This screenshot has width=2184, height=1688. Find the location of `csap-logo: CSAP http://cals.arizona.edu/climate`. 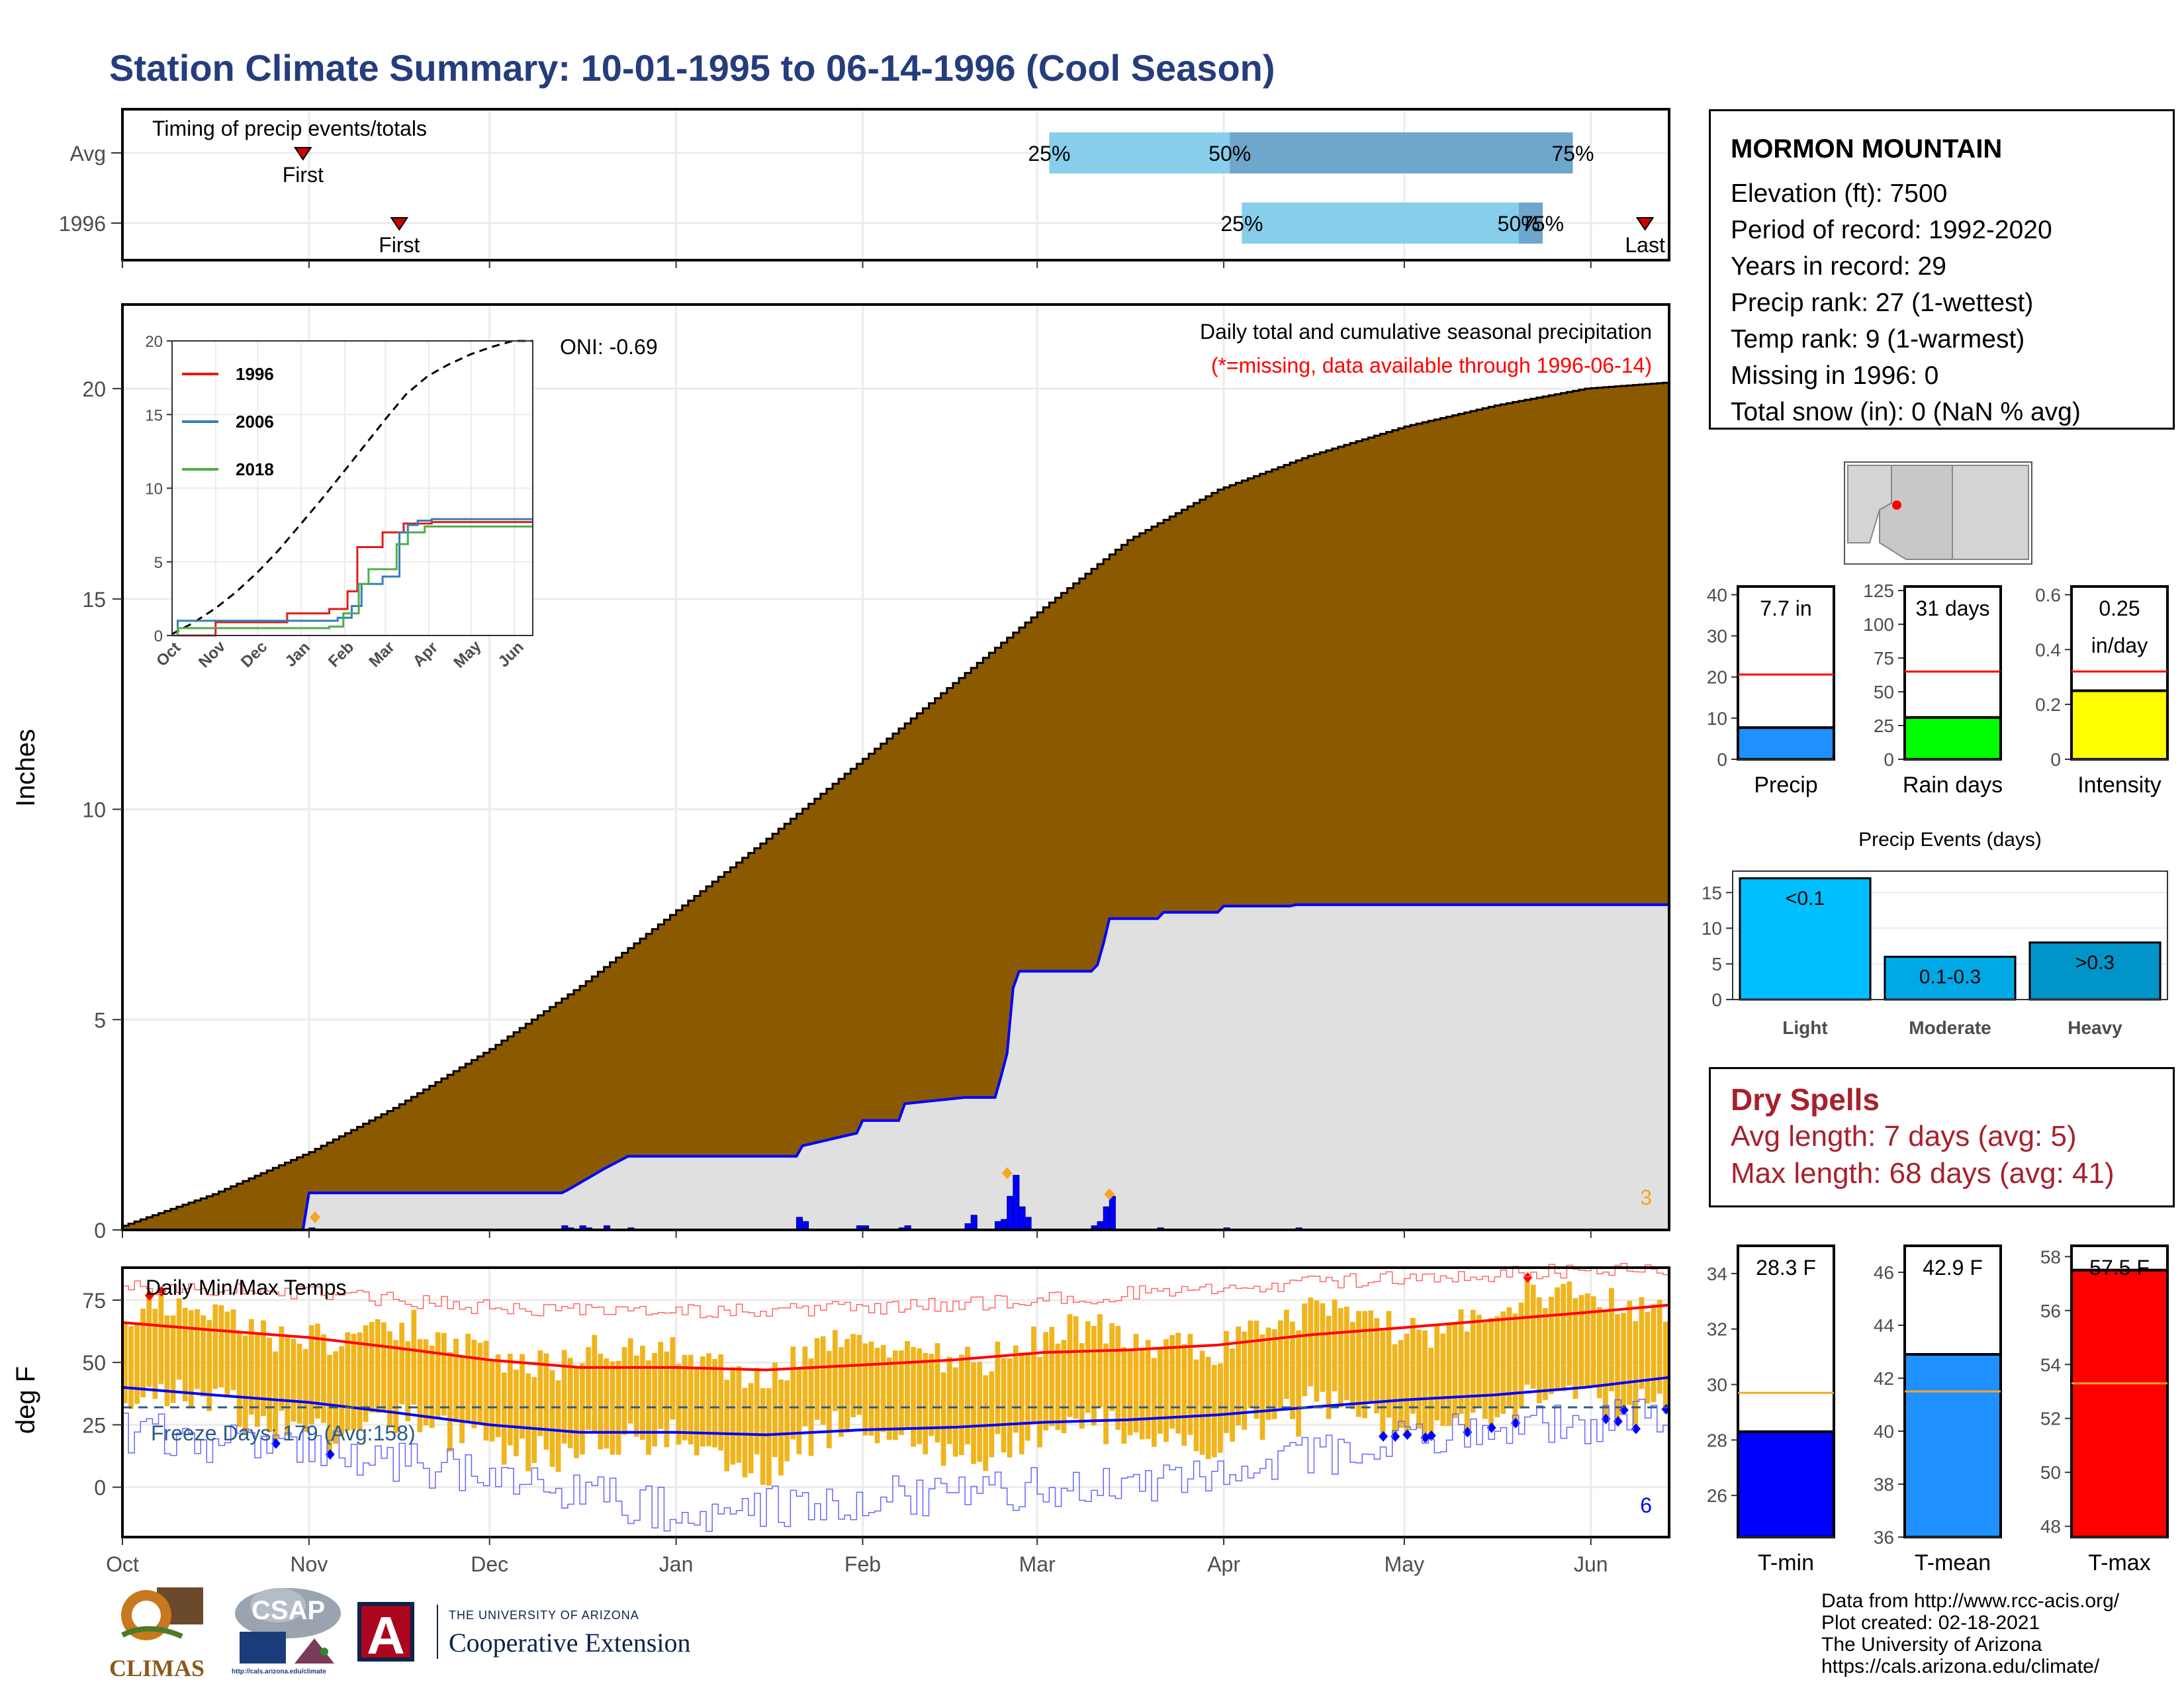

csap-logo: CSAP http://cals.arizona.edu/climate is located at coordinates (289, 1635).